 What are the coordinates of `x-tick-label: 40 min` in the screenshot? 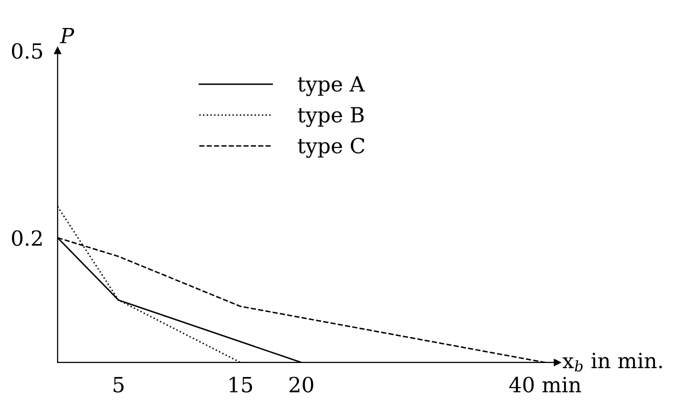 It's located at (545, 384).